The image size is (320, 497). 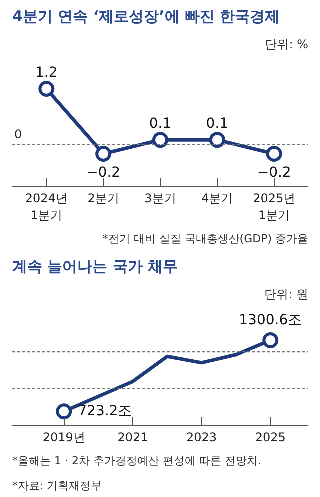 What do you see at coordinates (18, 135) in the screenshot?
I see `ref-line-label: 0` at bounding box center [18, 135].